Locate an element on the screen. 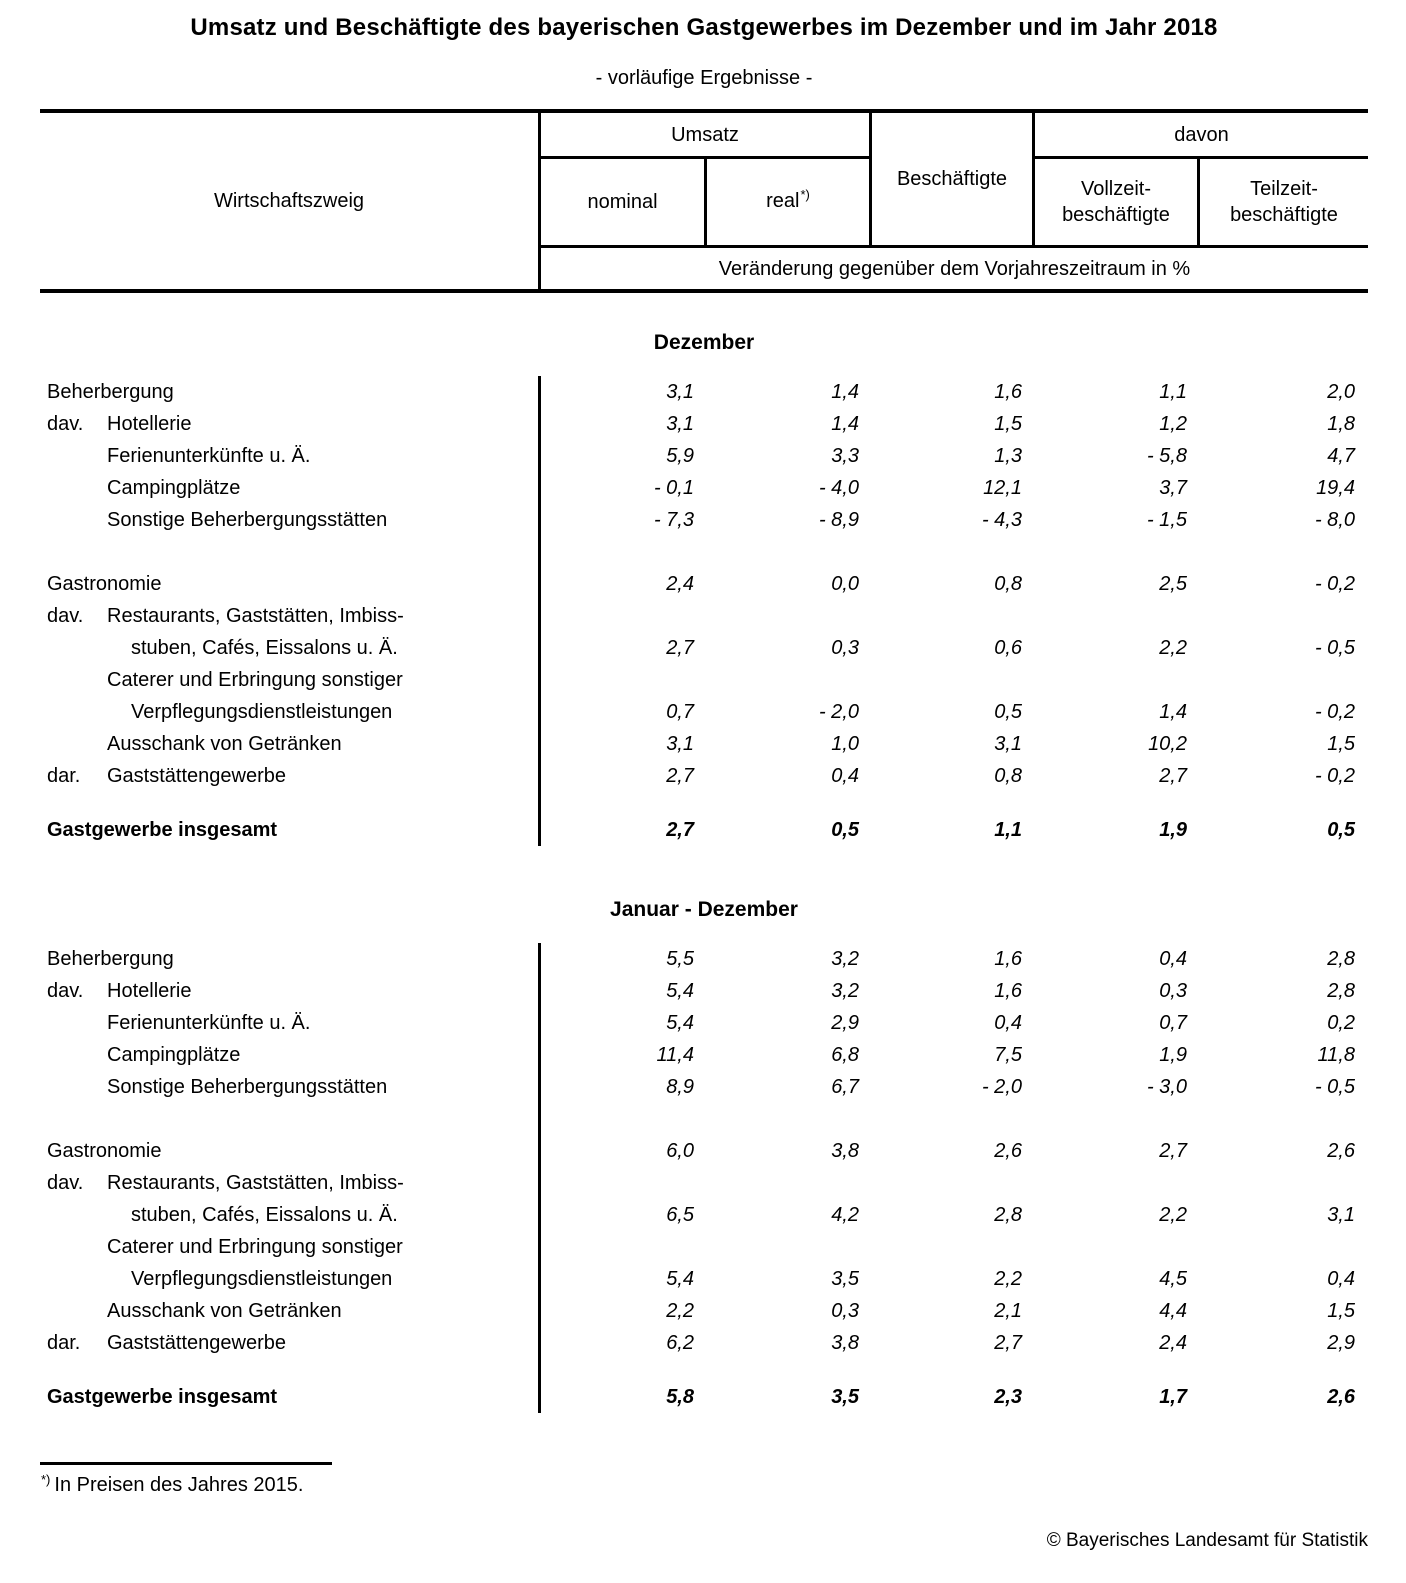 The width and height of the screenshot is (1406, 1583). row-label-cell: stuben, Cafés, Eissalons u. Ä. is located at coordinates (290, 1215).